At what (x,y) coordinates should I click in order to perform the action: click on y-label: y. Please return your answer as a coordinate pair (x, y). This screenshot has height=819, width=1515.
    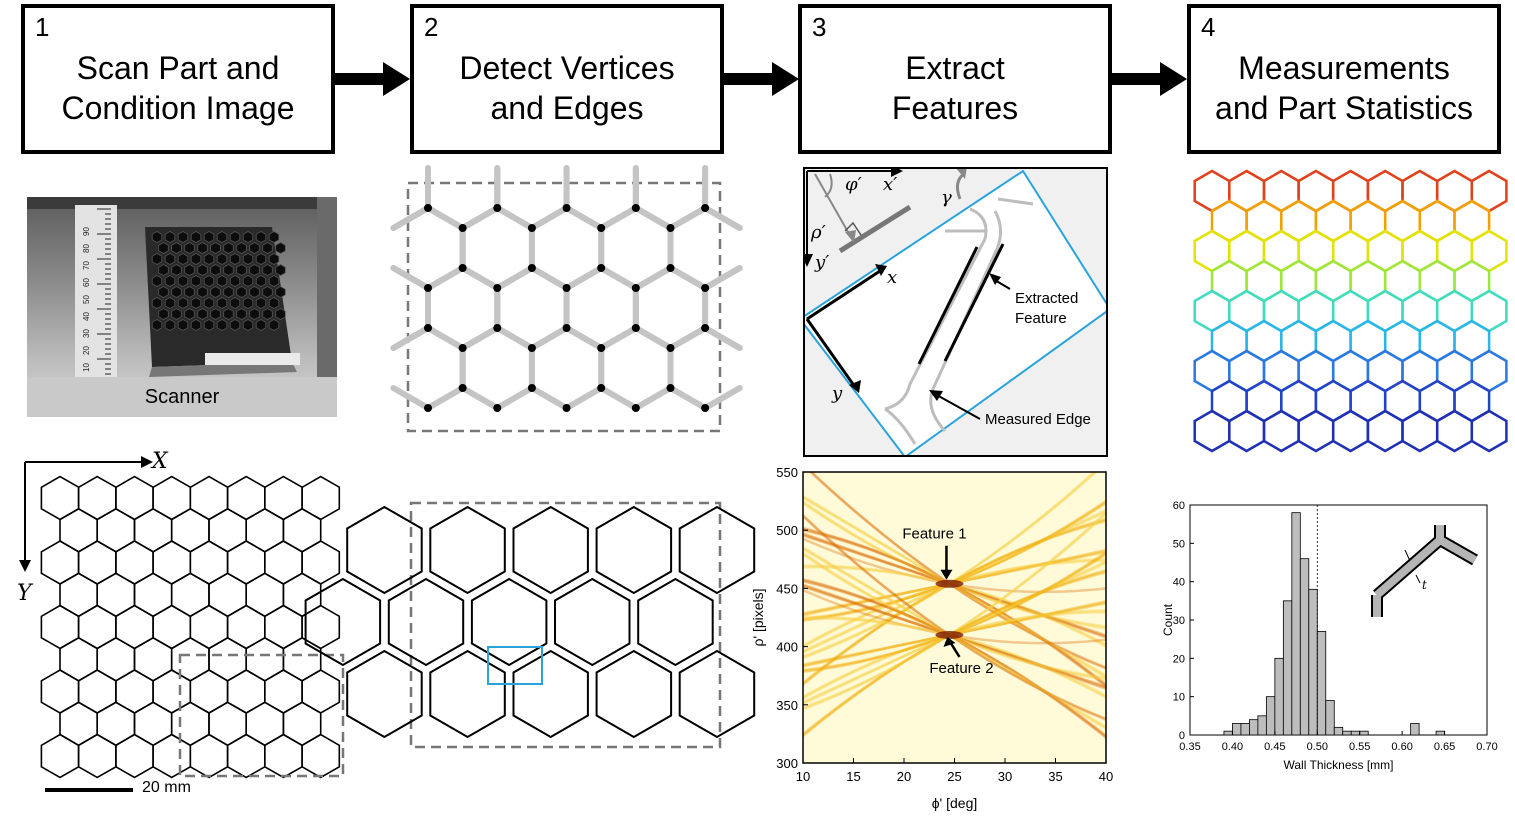
    Looking at the image, I should click on (837, 393).